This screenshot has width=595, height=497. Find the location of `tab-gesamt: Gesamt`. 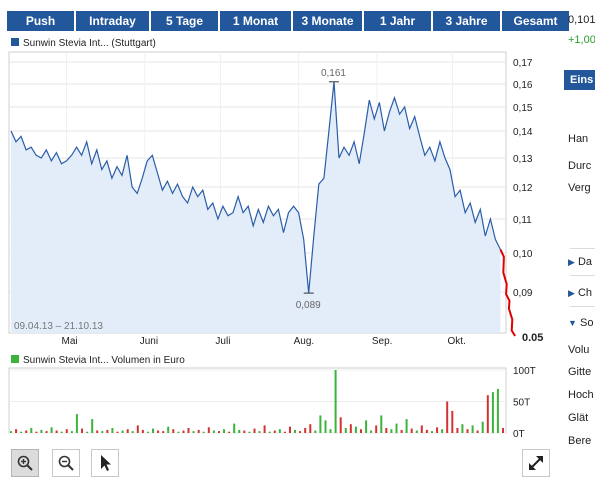

tab-gesamt: Gesamt is located at coordinates (535, 21).